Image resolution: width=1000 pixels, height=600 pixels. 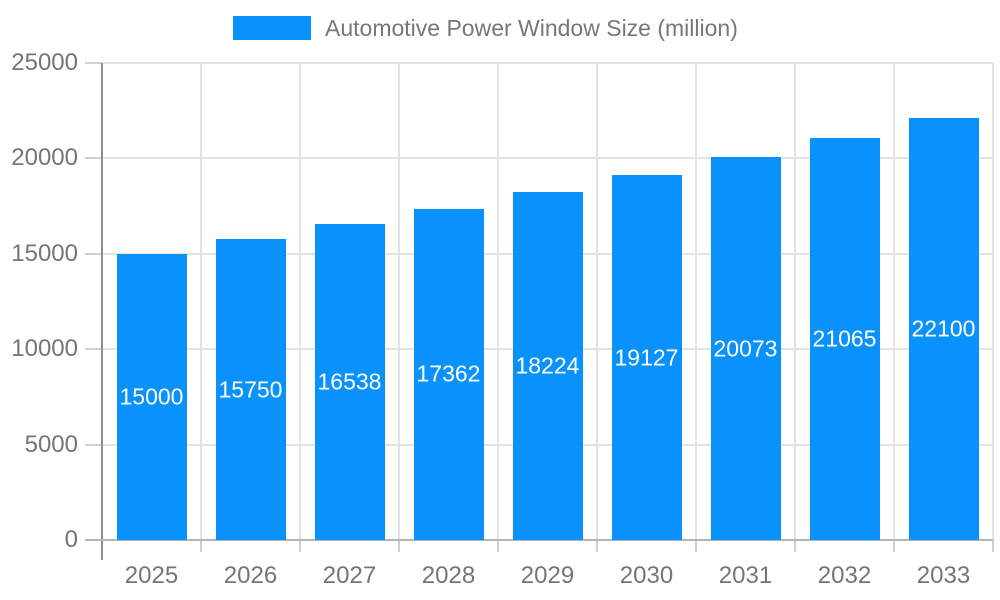 What do you see at coordinates (250, 575) in the screenshot?
I see `x-tick-label: 2026` at bounding box center [250, 575].